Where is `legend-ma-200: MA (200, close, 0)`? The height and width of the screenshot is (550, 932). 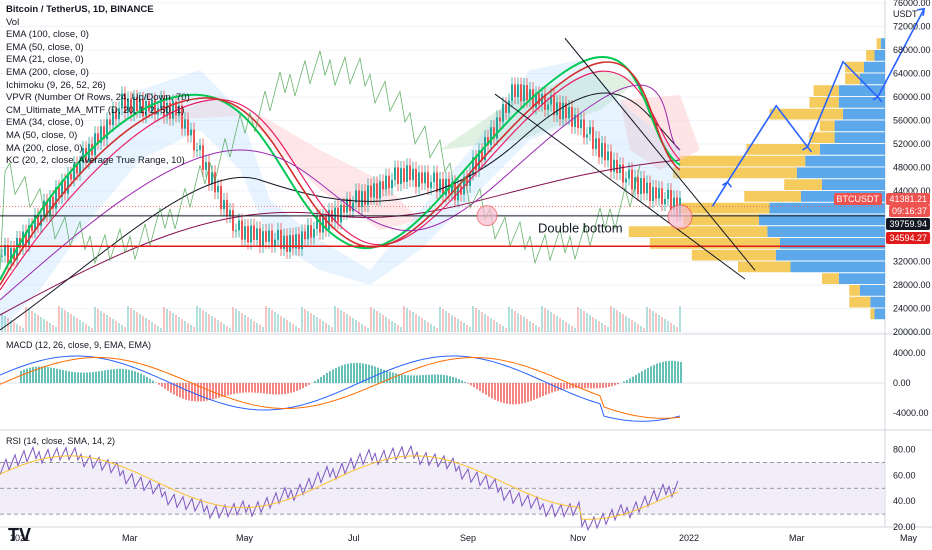
legend-ma-200: MA (200, close, 0) is located at coordinates (44, 148).